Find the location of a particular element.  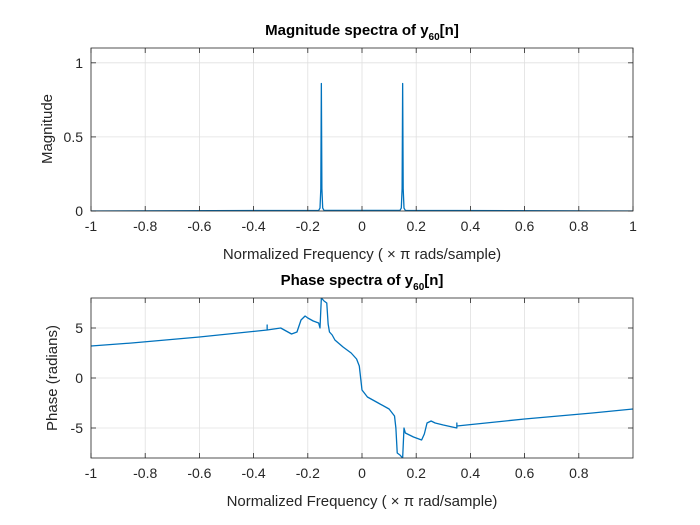

magnitude-x-tick-label: 0.8 is located at coordinates (579, 226).